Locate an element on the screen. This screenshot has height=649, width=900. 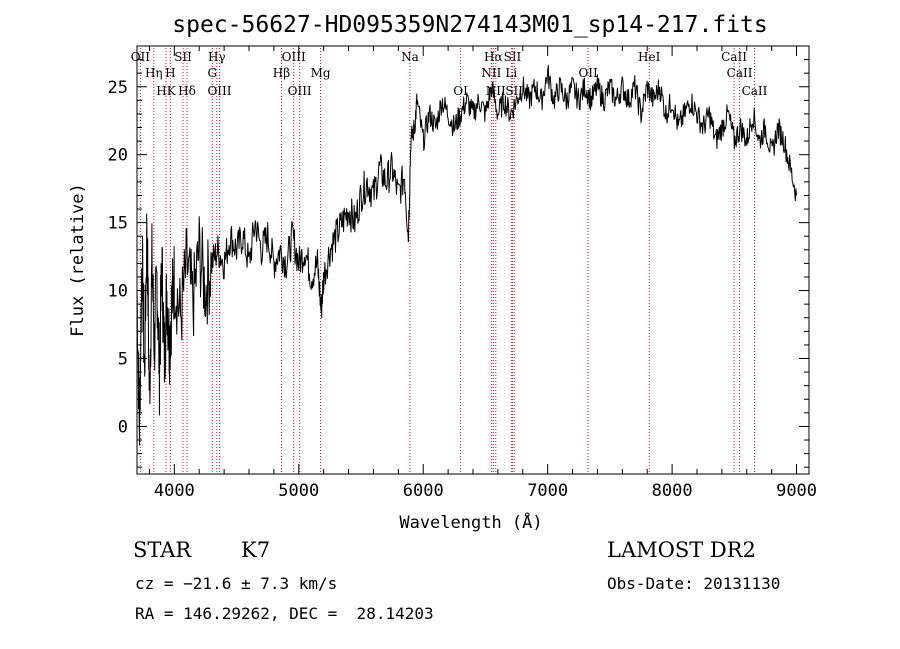
x-tick-label: 8000 is located at coordinates (672, 491).